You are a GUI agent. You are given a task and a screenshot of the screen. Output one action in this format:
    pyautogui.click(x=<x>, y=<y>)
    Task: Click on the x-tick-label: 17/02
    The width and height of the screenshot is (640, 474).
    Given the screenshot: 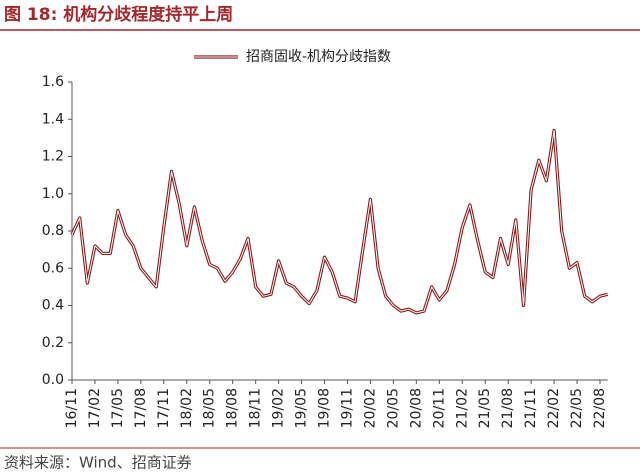 What is the action you would take?
    pyautogui.click(x=95, y=408)
    